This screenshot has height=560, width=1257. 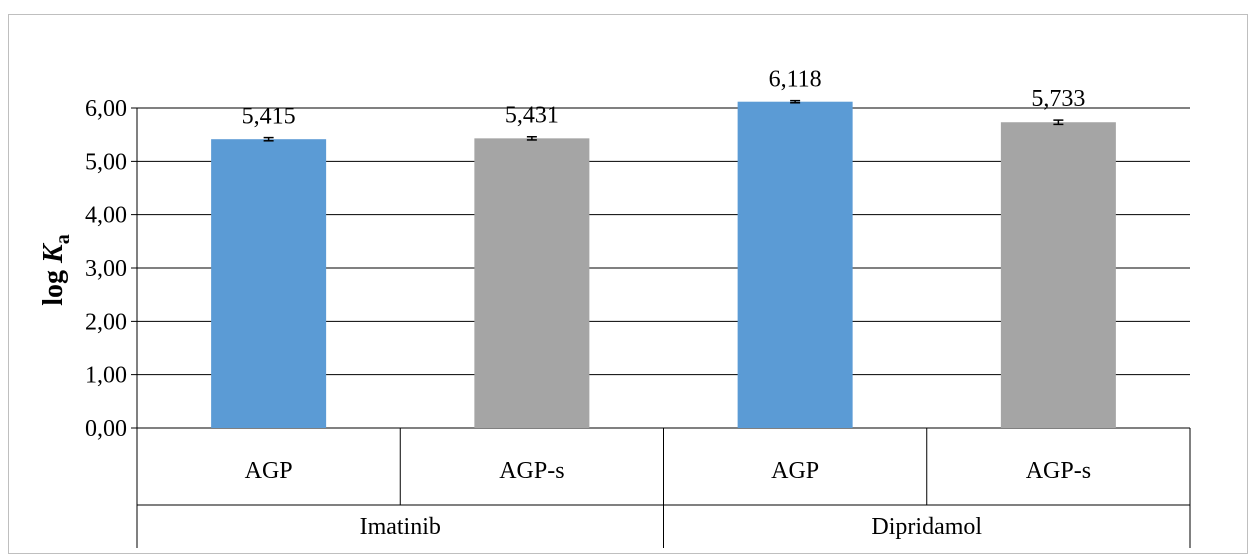 I want to click on y-axis-title-main: log, so click(x=53, y=284).